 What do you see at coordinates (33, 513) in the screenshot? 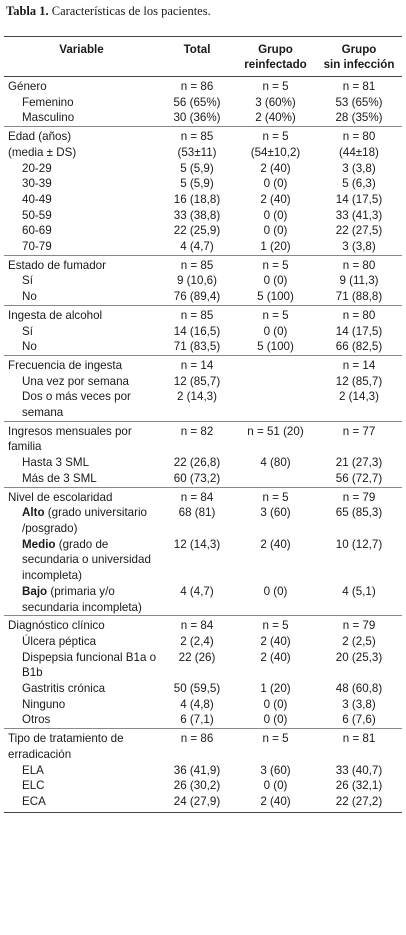
I see `row-label-emphasis: Alto` at bounding box center [33, 513].